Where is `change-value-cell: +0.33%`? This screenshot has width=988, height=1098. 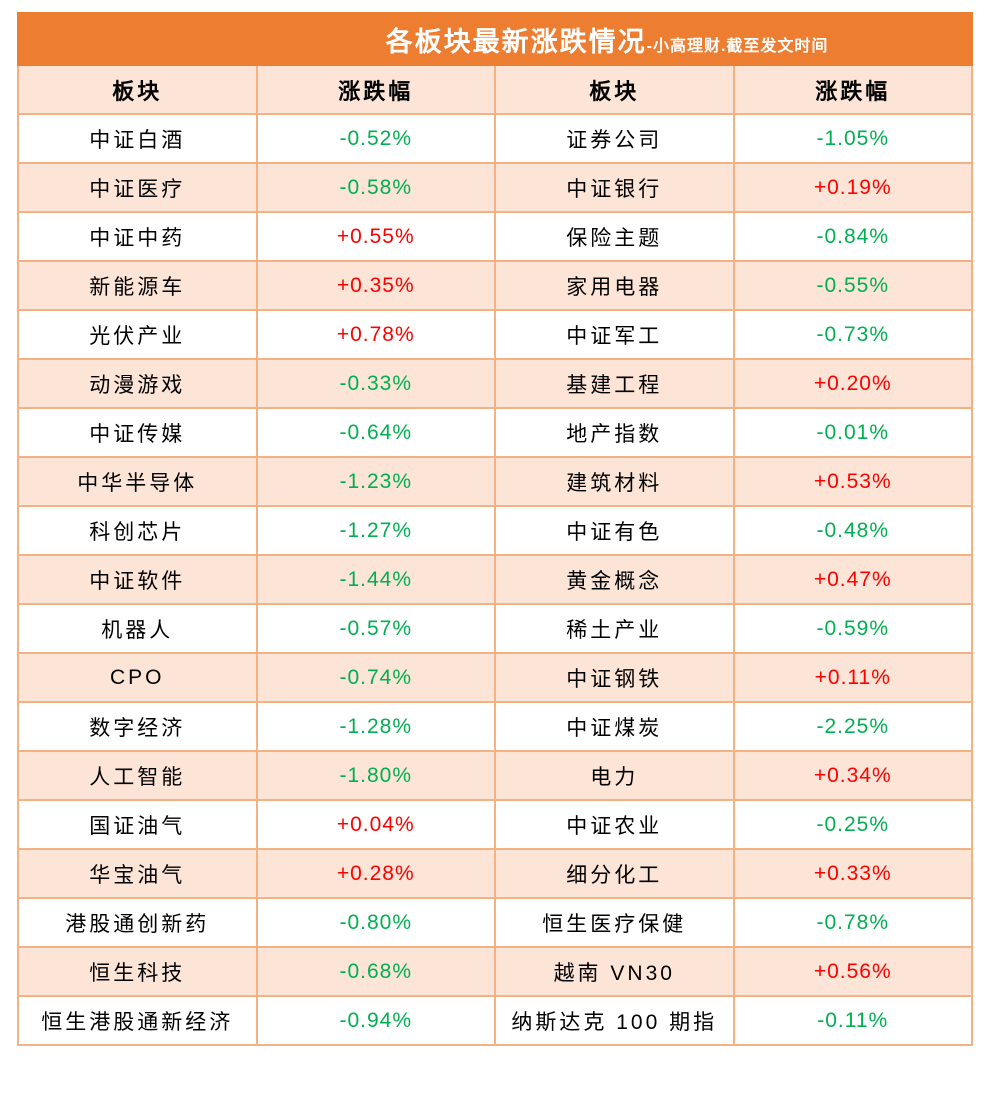
change-value-cell: +0.33% is located at coordinates (852, 873).